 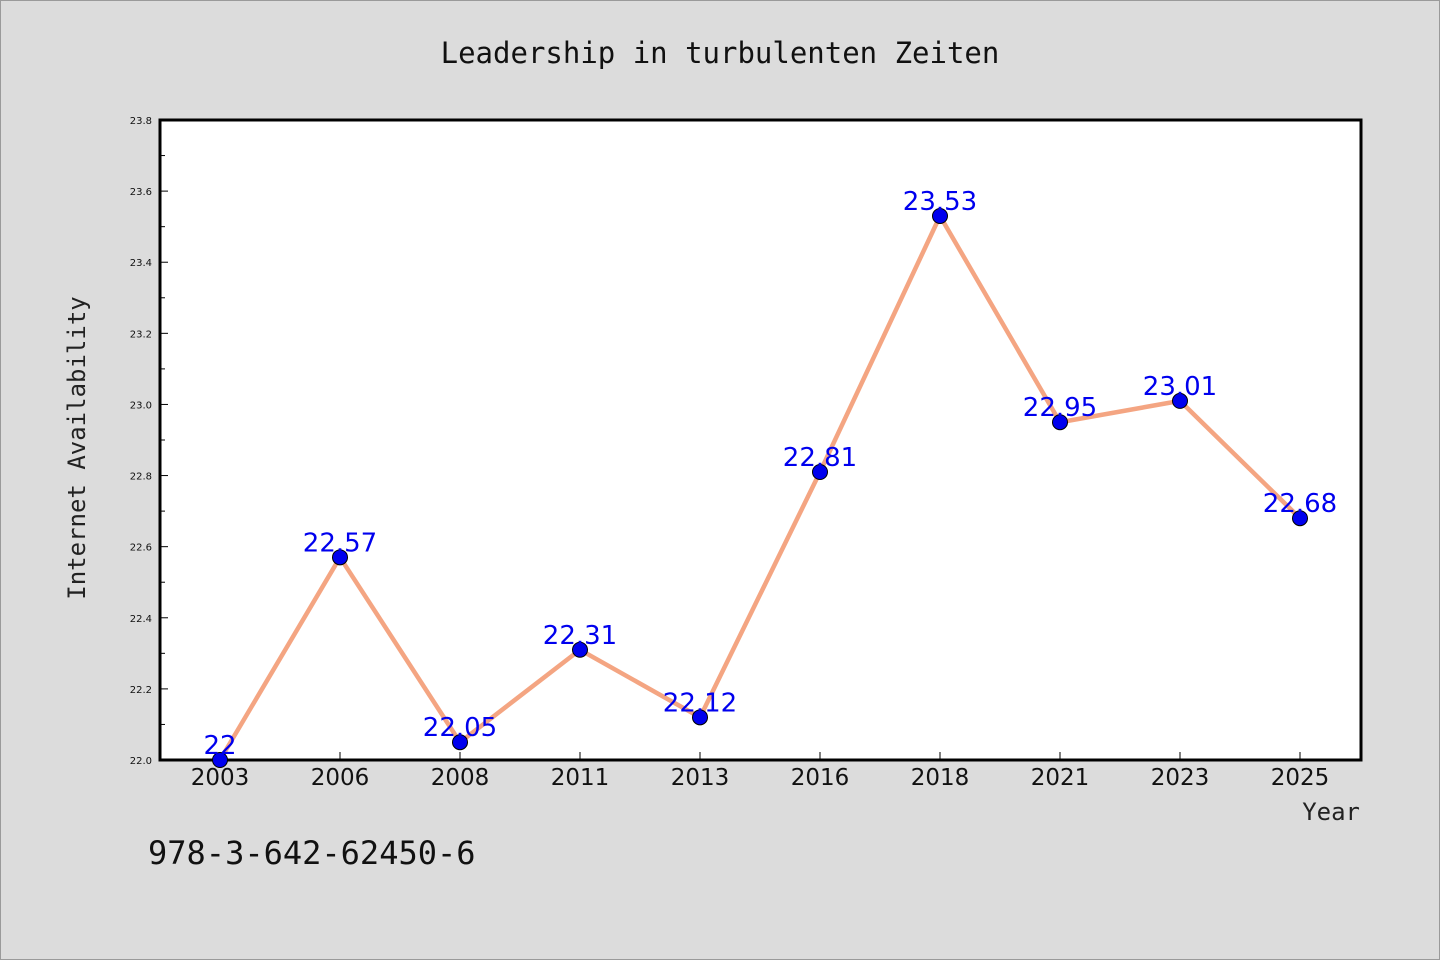 I want to click on y-axis: 22.0 22.2 22.4 22.6 22.8 23.0 23.2 23.4 23.6 23.8, so click(x=149, y=441).